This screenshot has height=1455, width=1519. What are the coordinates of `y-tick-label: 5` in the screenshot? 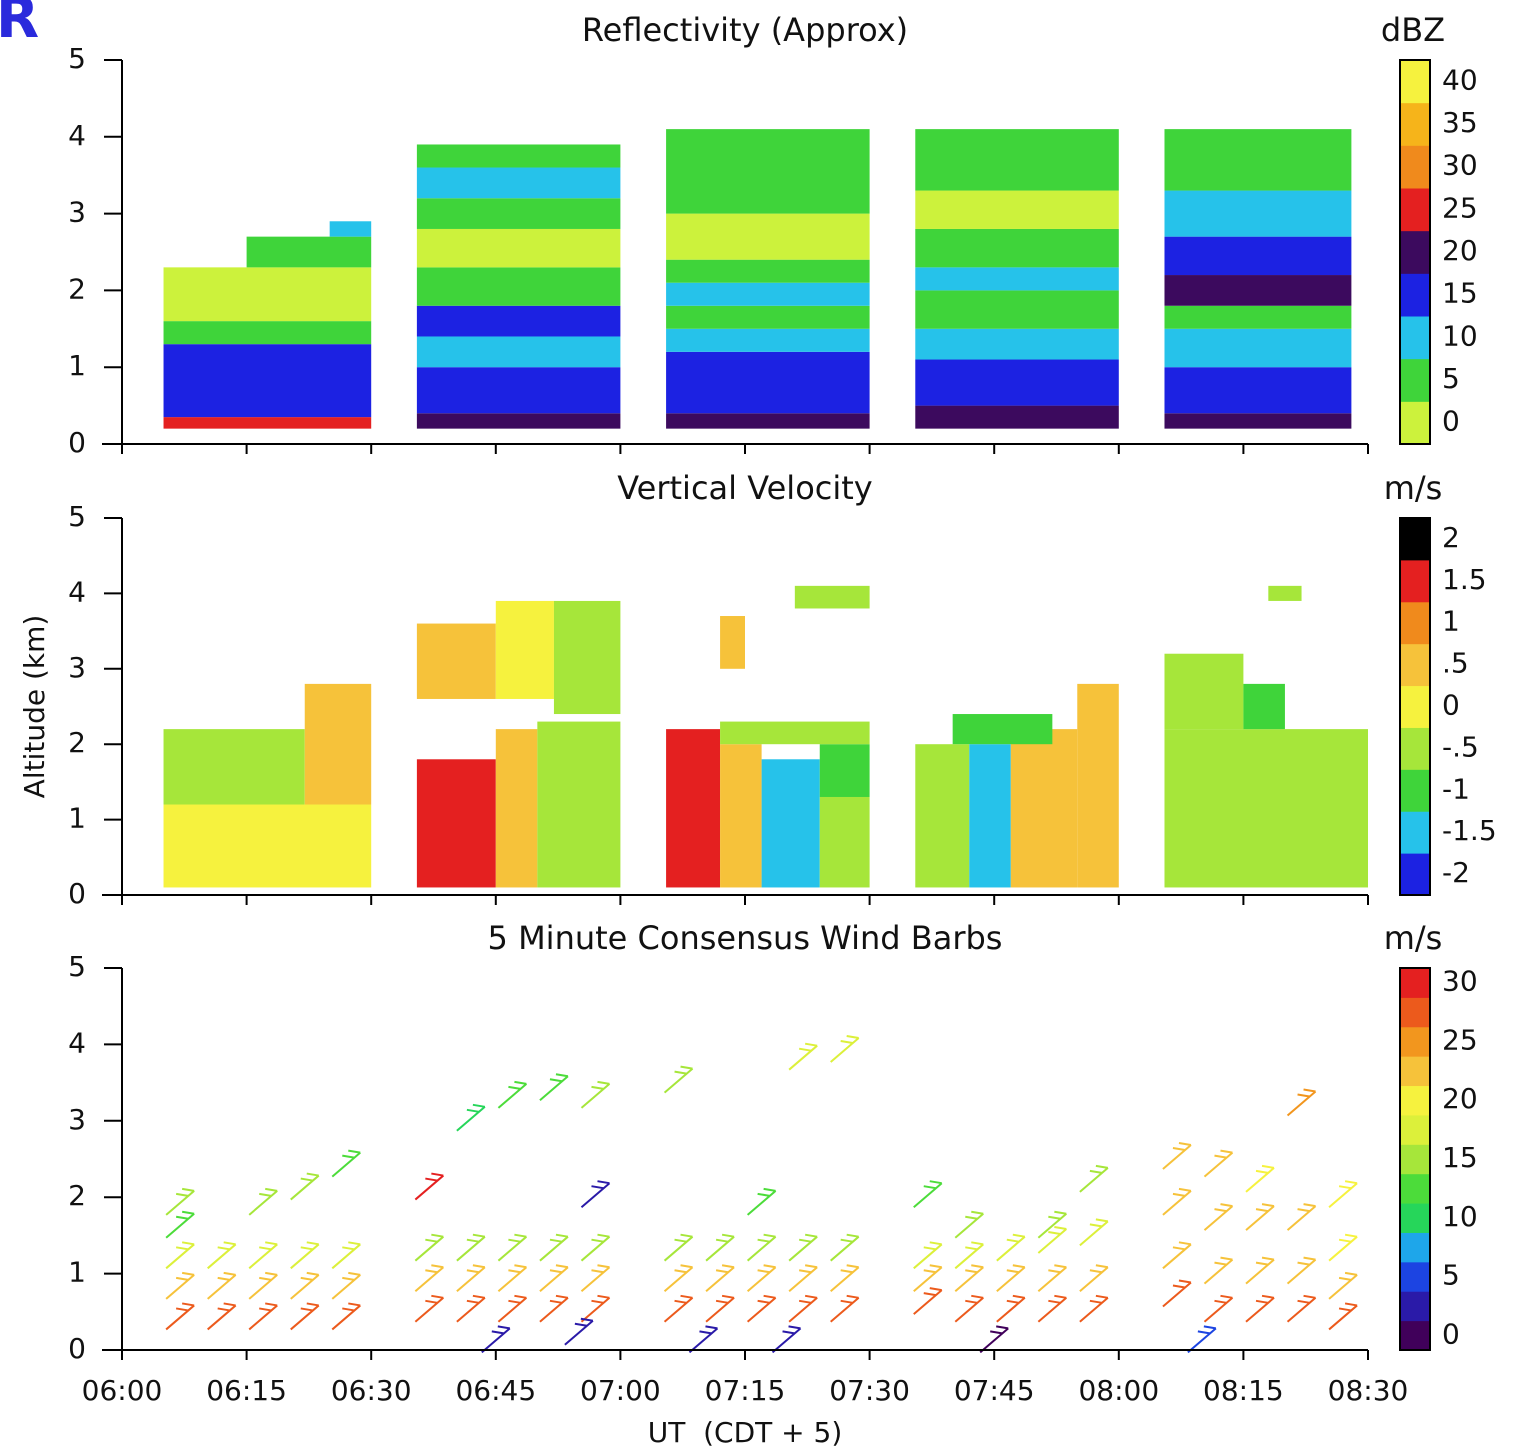 It's located at (77, 516).